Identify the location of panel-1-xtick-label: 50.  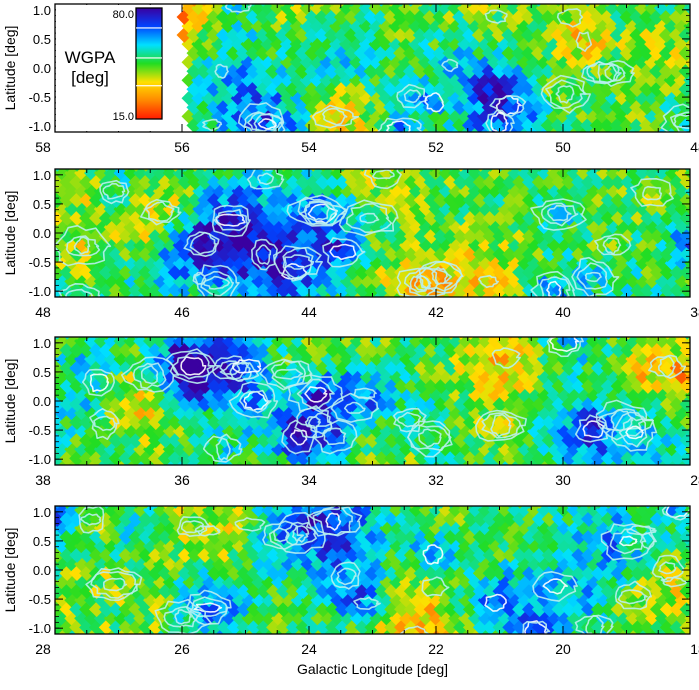
(563, 147).